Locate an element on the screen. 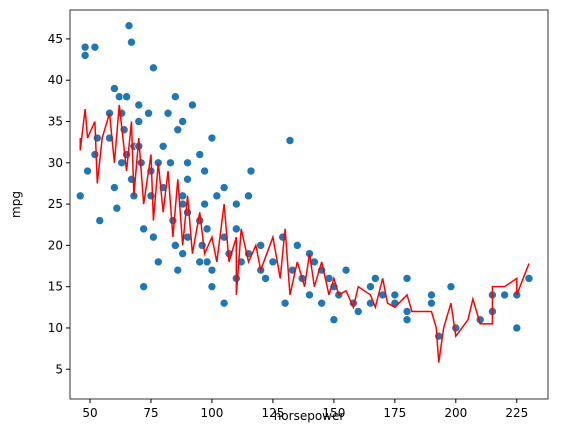 This screenshot has width=562, height=436. y-tick-label: 35 is located at coordinates (55, 121).